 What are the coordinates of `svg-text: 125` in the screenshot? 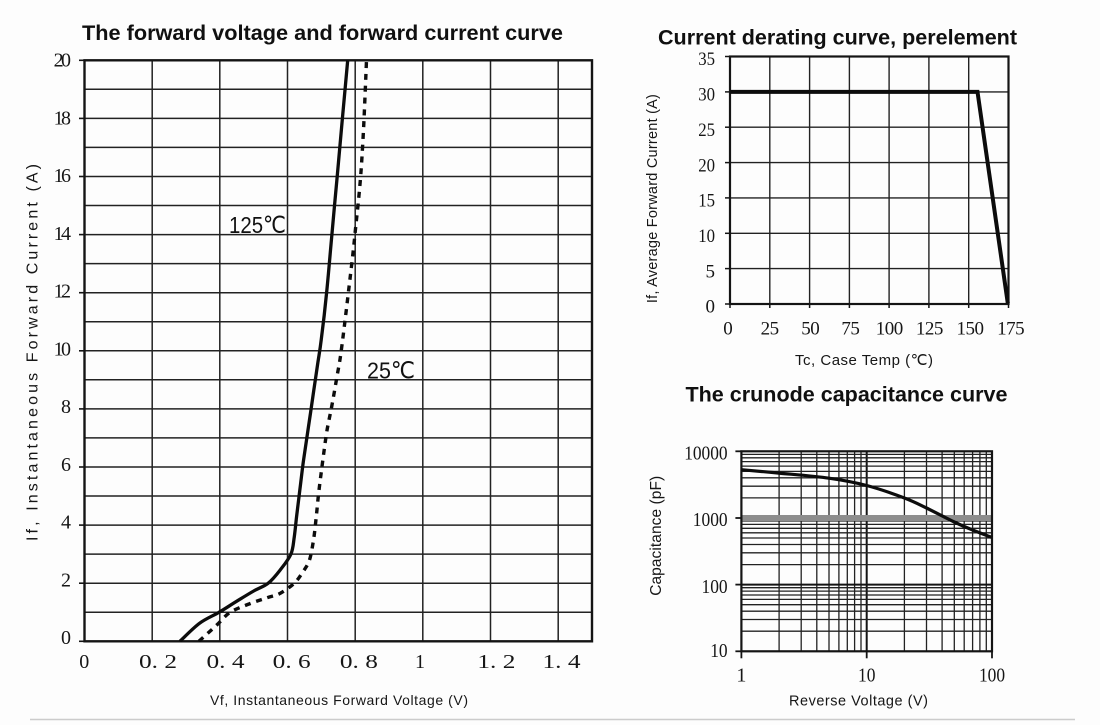 It's located at (929, 329).